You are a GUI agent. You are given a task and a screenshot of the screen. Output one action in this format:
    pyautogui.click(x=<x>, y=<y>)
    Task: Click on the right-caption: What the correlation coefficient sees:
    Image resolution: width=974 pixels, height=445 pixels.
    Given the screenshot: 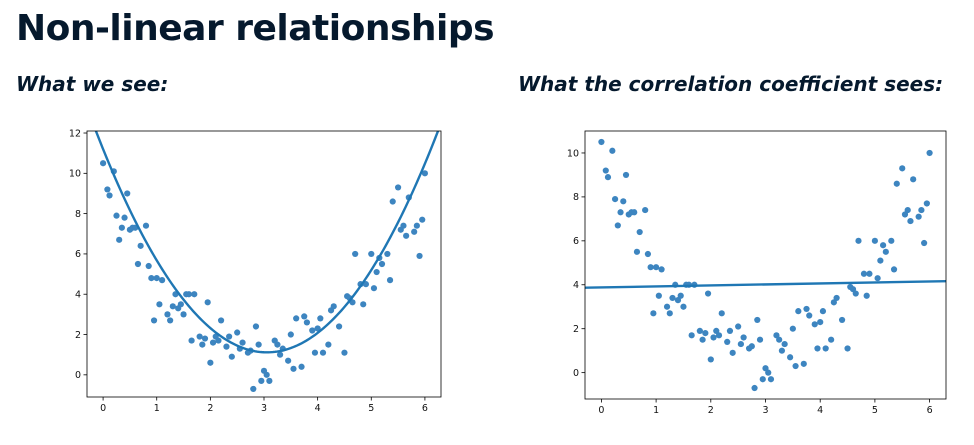 What is the action you would take?
    pyautogui.click(x=731, y=84)
    